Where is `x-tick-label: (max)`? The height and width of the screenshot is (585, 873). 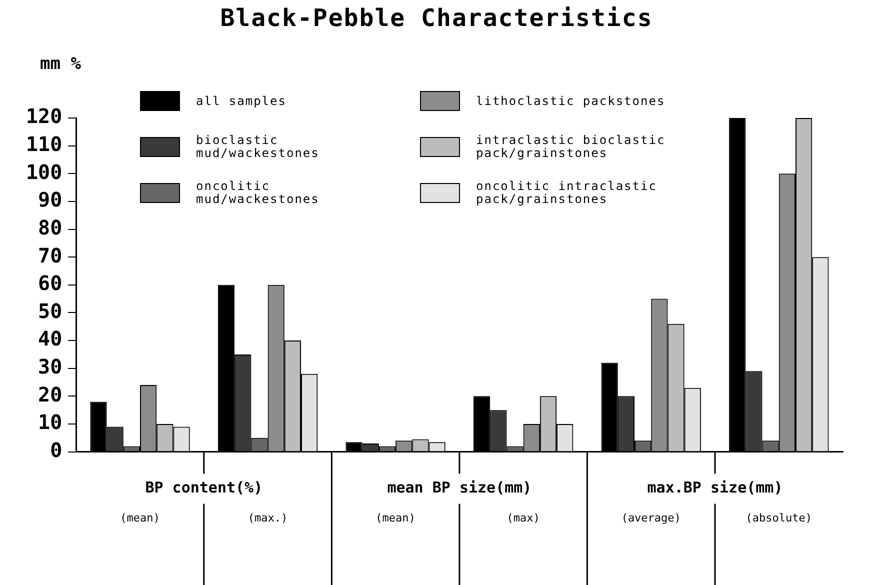
x-tick-label: (max) is located at coordinates (523, 517).